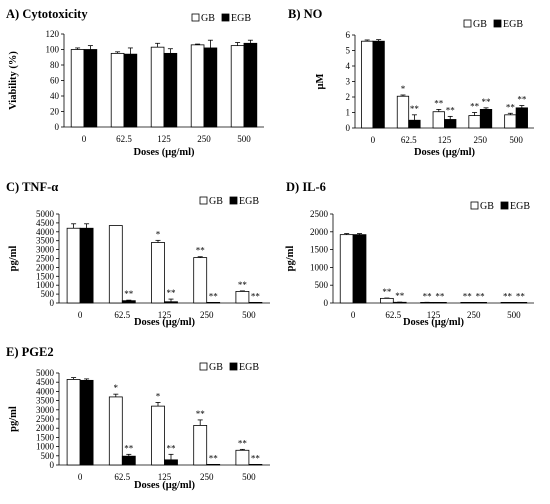 The height and width of the screenshot is (504, 550). I want to click on y-tick-label: 20, so click(55, 112).